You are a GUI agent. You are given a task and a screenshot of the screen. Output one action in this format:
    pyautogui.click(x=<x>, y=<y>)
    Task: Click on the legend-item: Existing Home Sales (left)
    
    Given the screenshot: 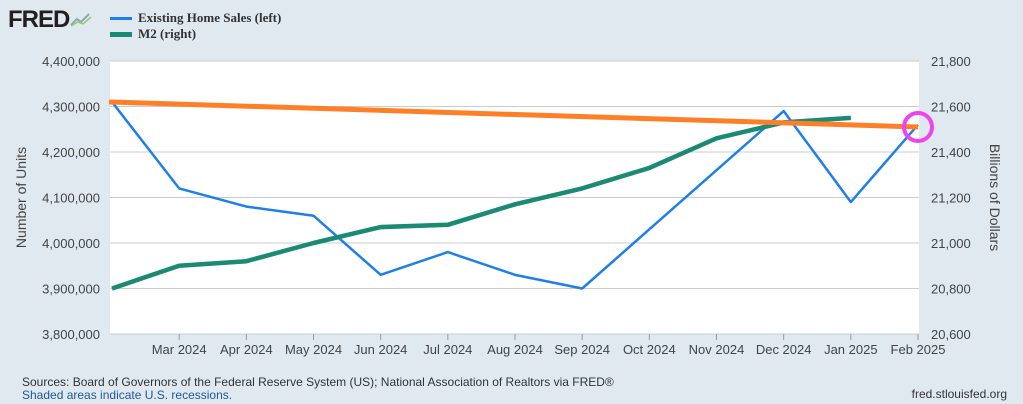 What is the action you would take?
    pyautogui.click(x=195, y=18)
    